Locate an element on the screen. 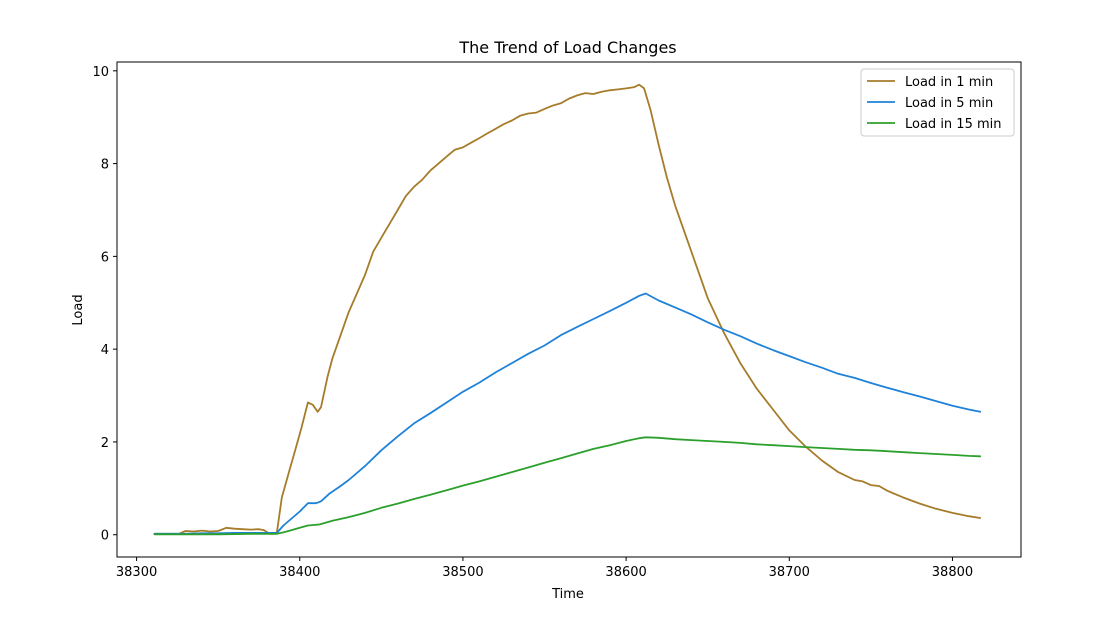 This screenshot has height=620, width=1120. x-tick-label: 38800 is located at coordinates (952, 572).